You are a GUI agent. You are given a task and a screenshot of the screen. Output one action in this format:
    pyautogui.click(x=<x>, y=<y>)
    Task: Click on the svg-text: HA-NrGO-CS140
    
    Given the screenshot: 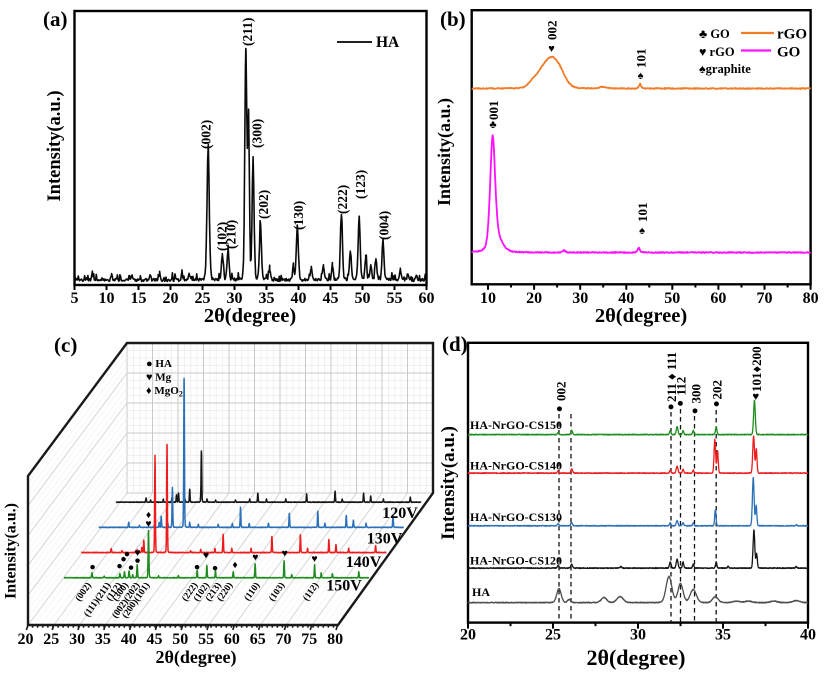 What is the action you would take?
    pyautogui.click(x=516, y=466)
    